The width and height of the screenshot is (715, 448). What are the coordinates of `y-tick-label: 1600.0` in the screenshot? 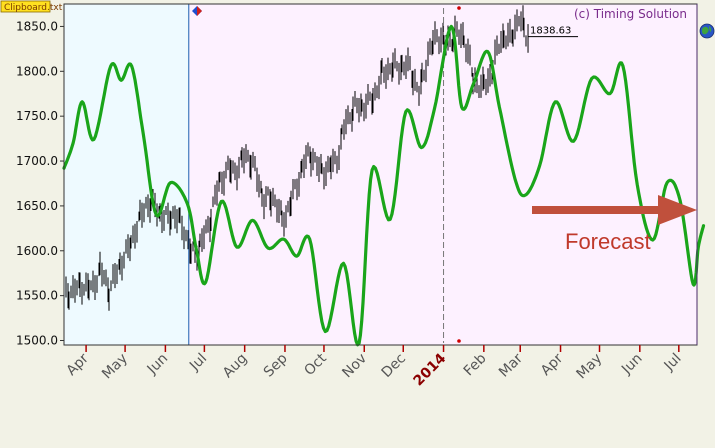 It's located at (37, 251).